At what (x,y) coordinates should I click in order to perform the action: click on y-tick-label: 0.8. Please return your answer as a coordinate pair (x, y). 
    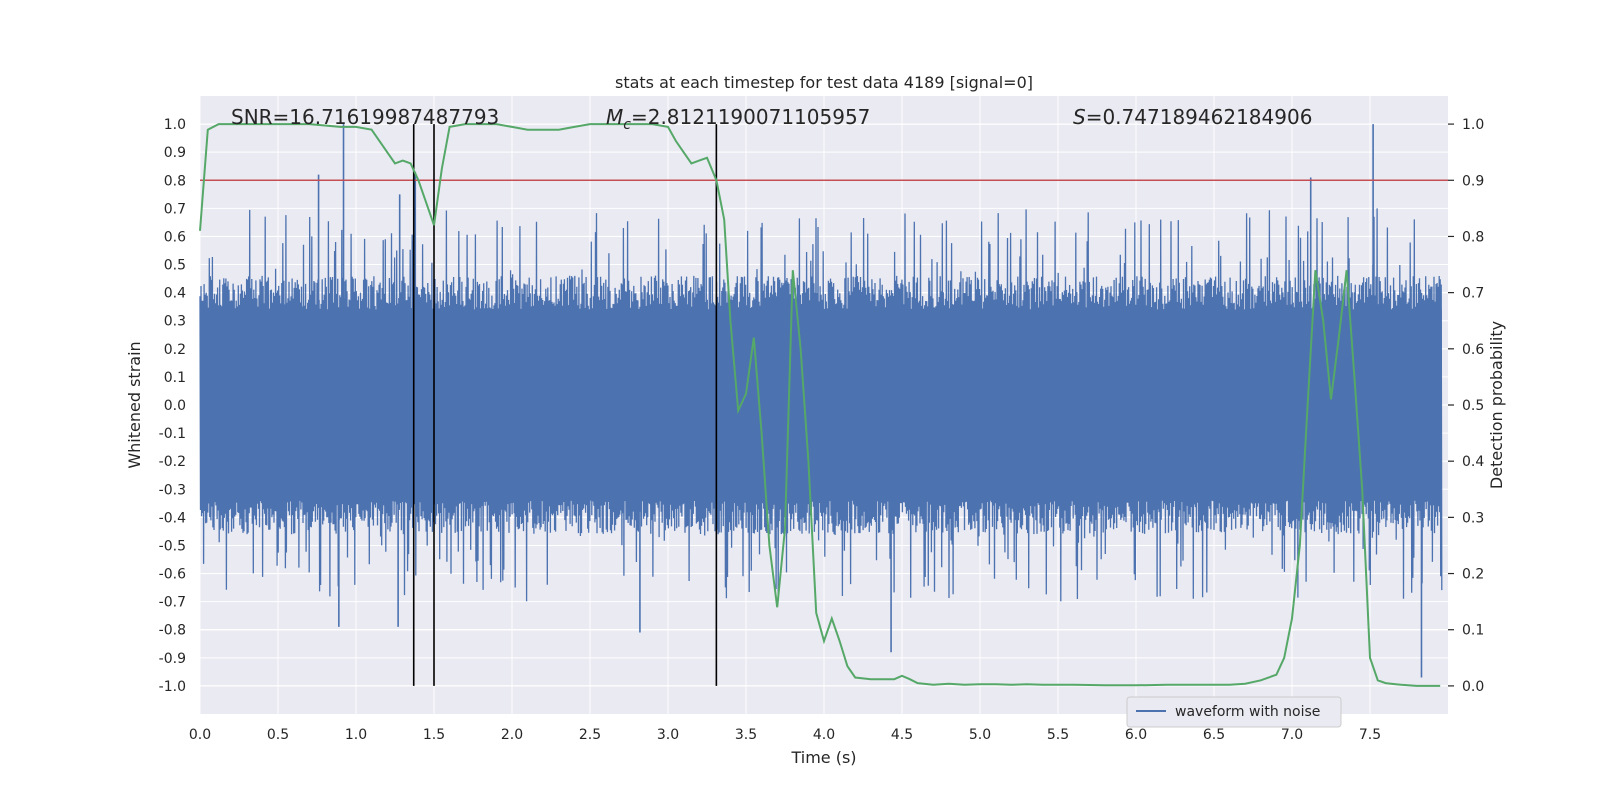
    Looking at the image, I should click on (175, 181).